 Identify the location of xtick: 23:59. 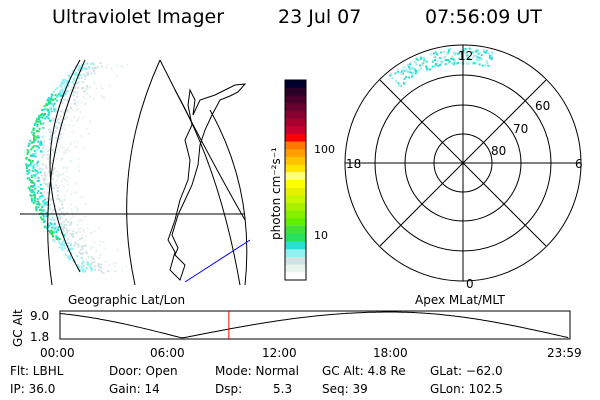
(564, 353).